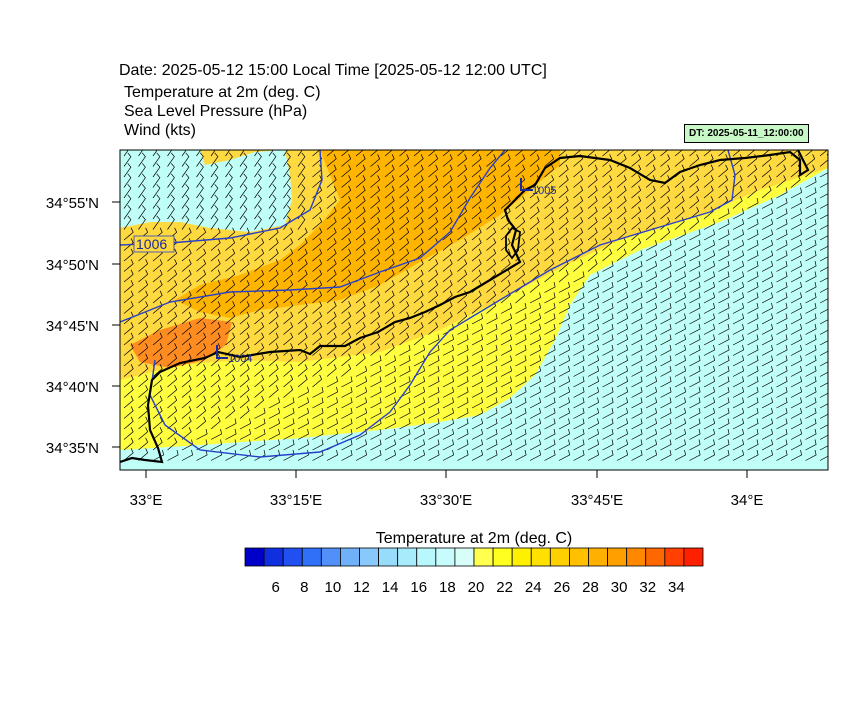 This screenshot has height=720, width=864. Describe the element at coordinates (146, 500) in the screenshot. I see `lon-tick-label: 33°E` at that location.